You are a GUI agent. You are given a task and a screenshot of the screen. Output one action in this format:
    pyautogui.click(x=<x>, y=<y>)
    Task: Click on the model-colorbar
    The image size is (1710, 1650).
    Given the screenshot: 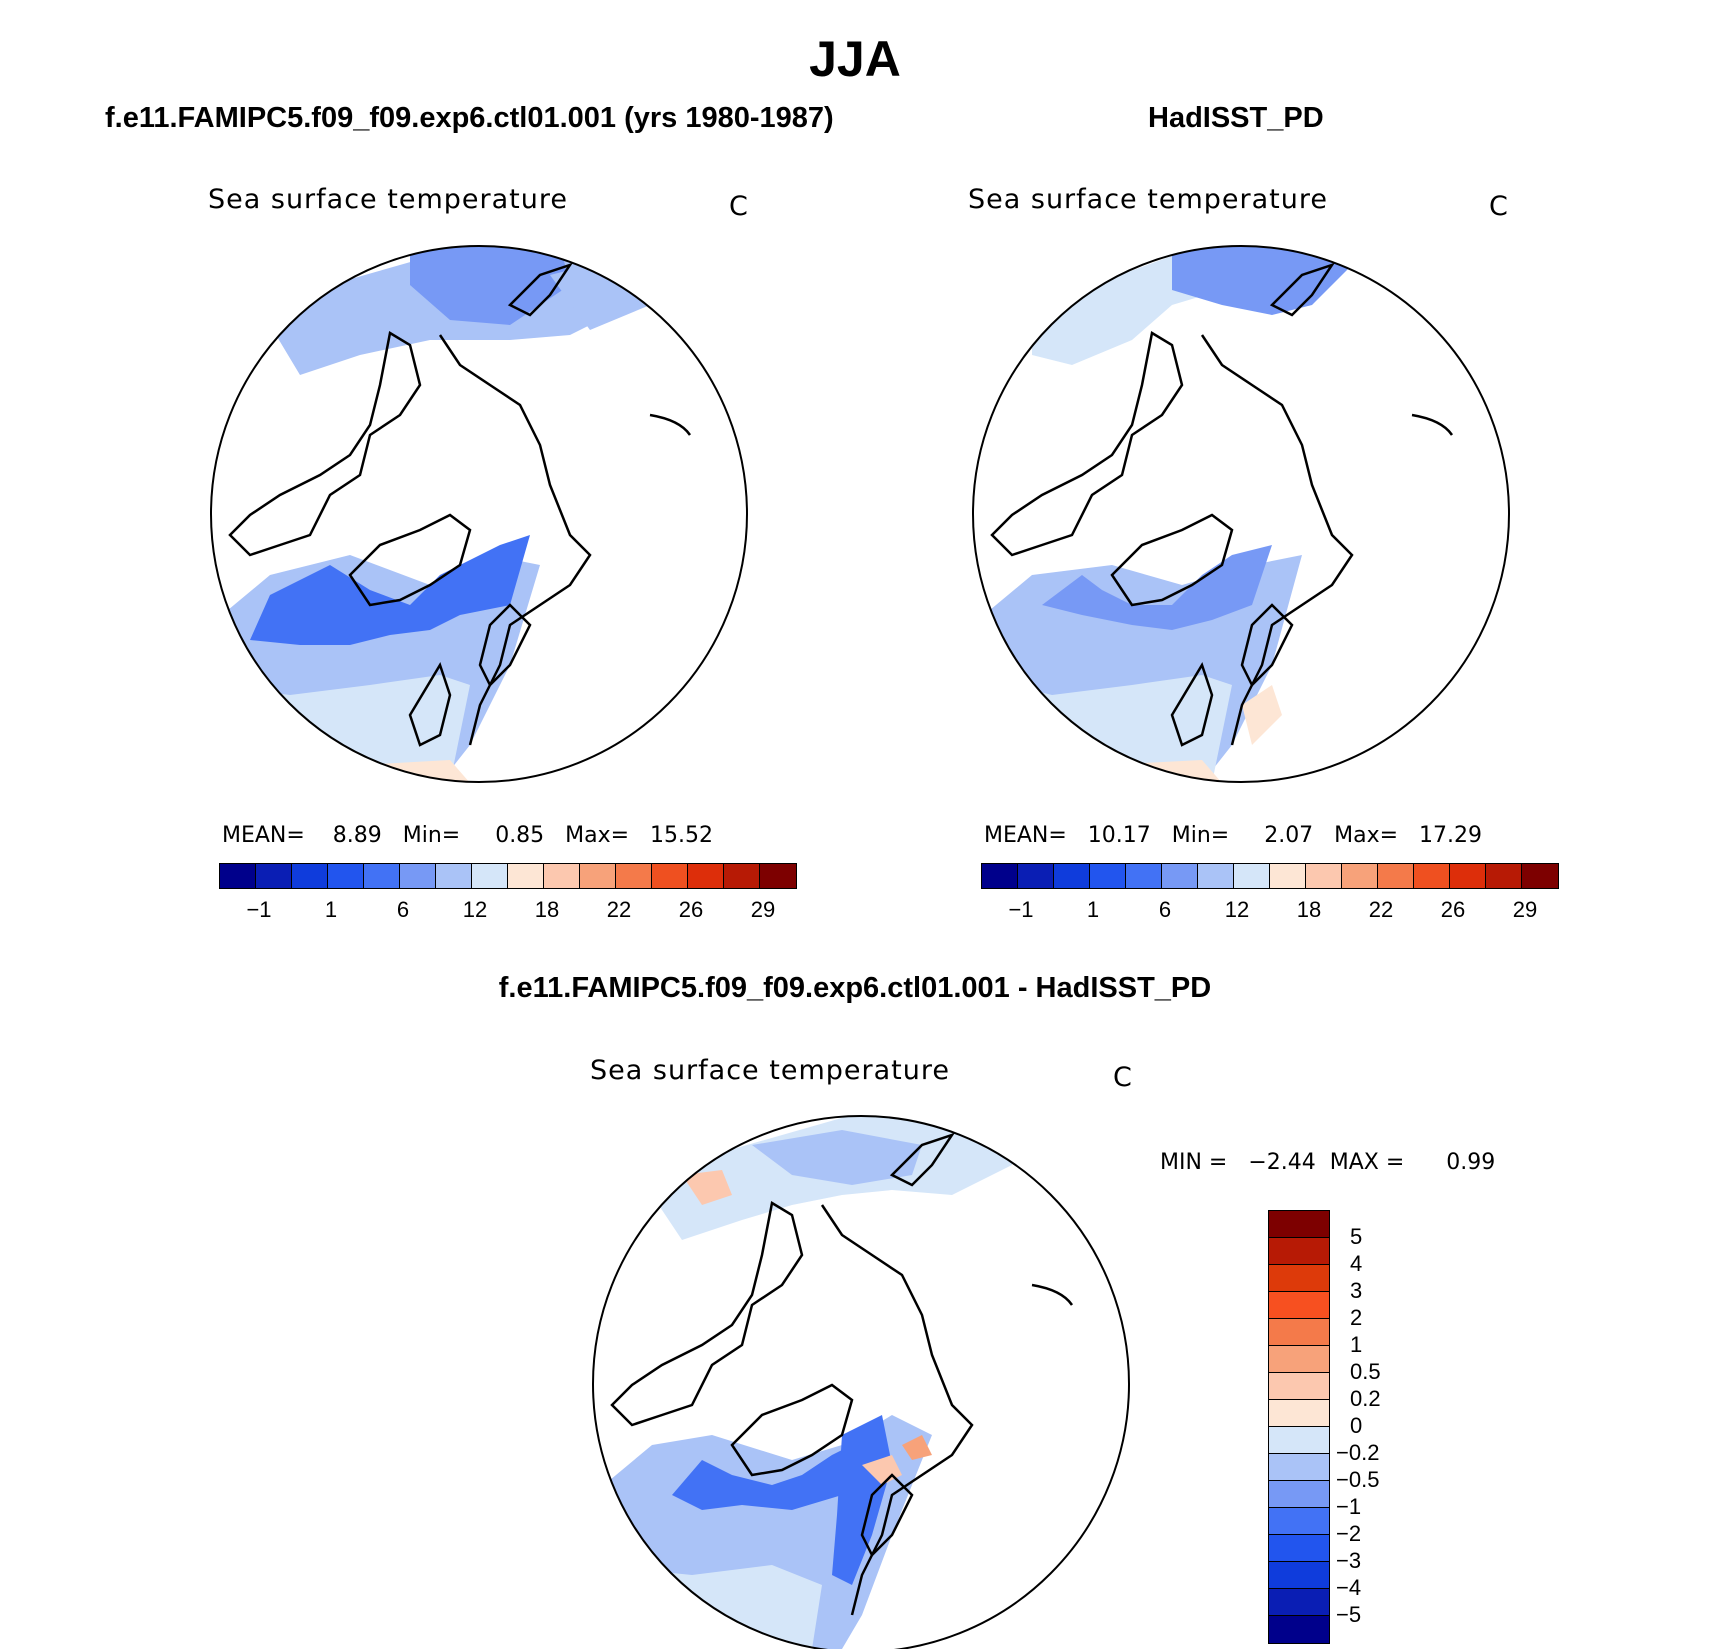 What is the action you would take?
    pyautogui.click(x=508, y=876)
    